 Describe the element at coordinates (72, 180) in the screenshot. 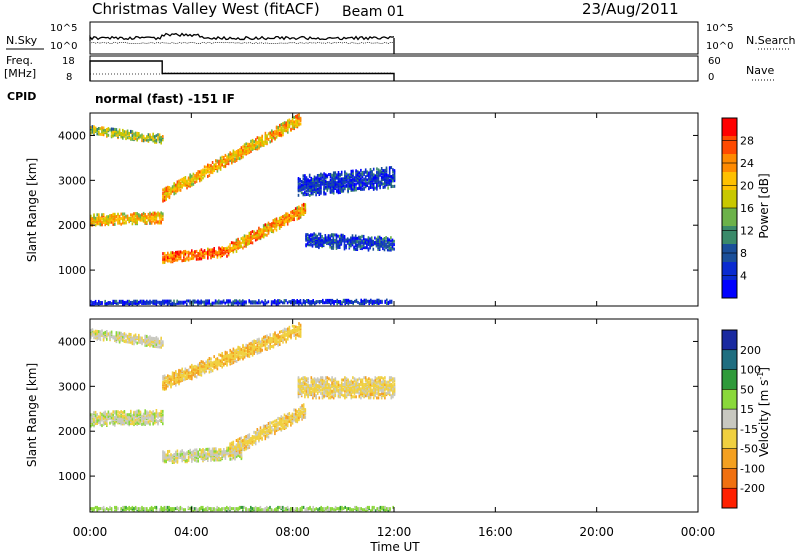

I see `y-tick-label: 3000` at that location.